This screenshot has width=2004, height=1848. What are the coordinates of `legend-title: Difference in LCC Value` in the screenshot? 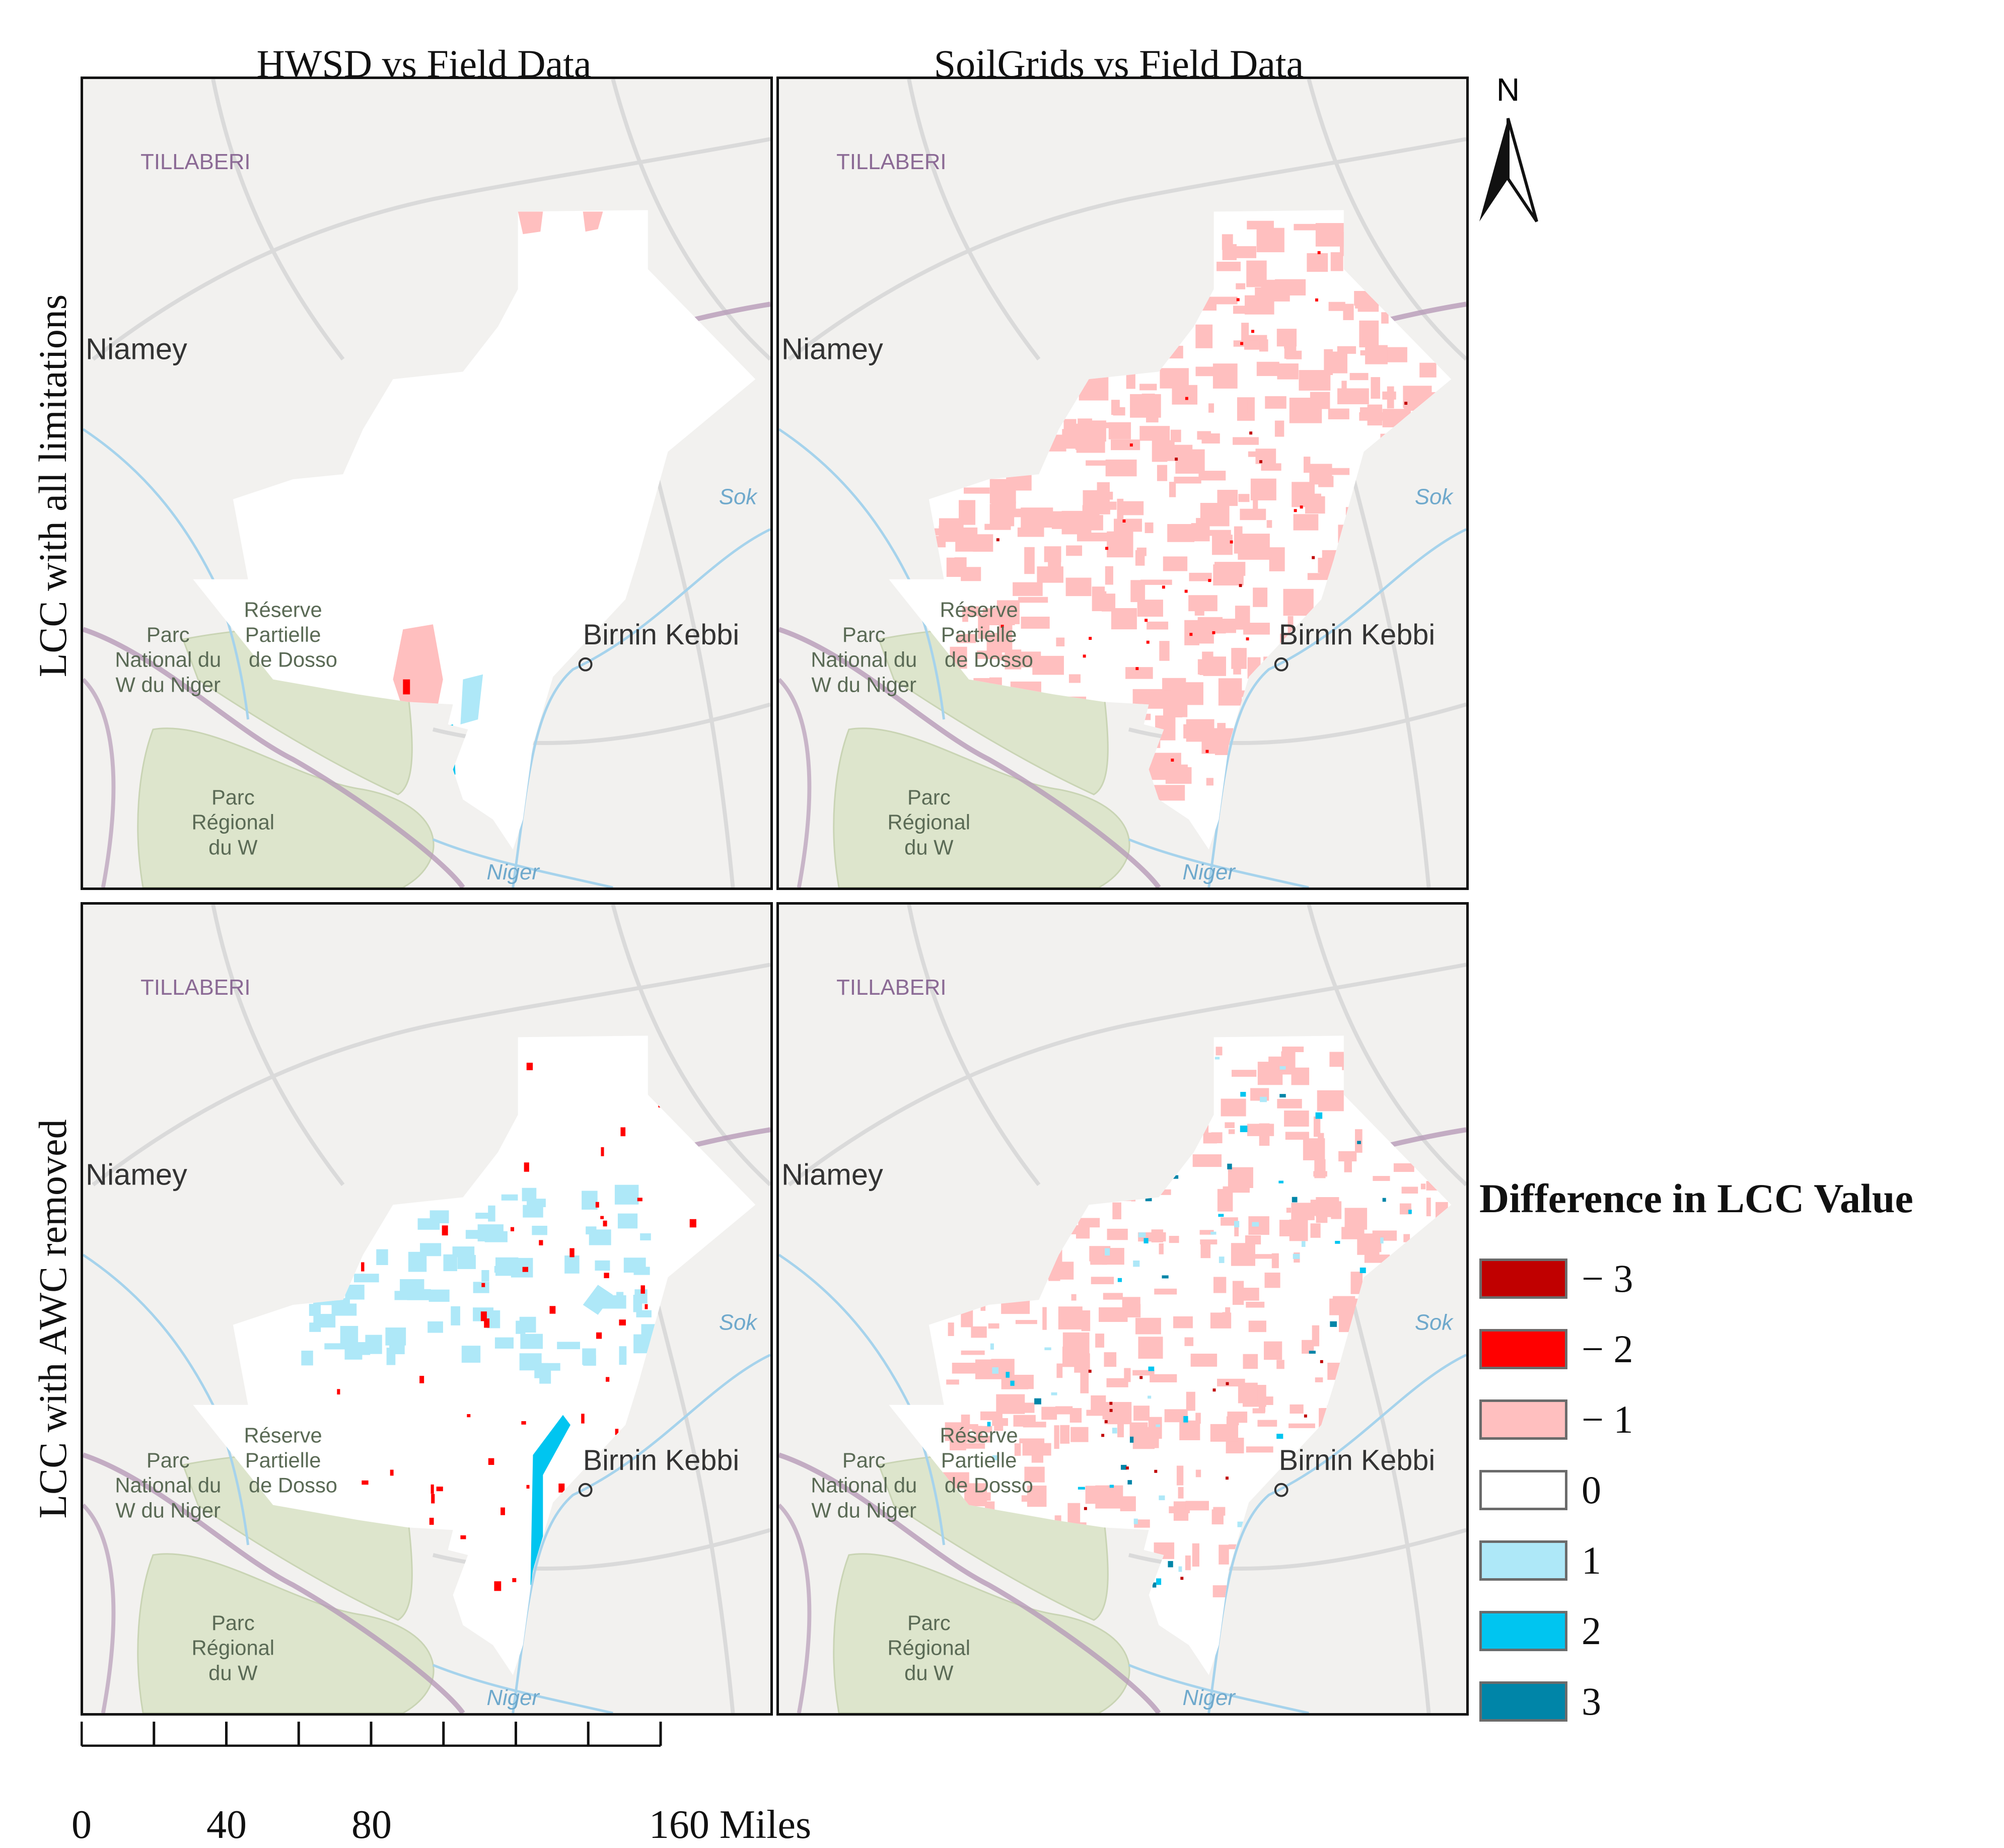 It's located at (1696, 1198).